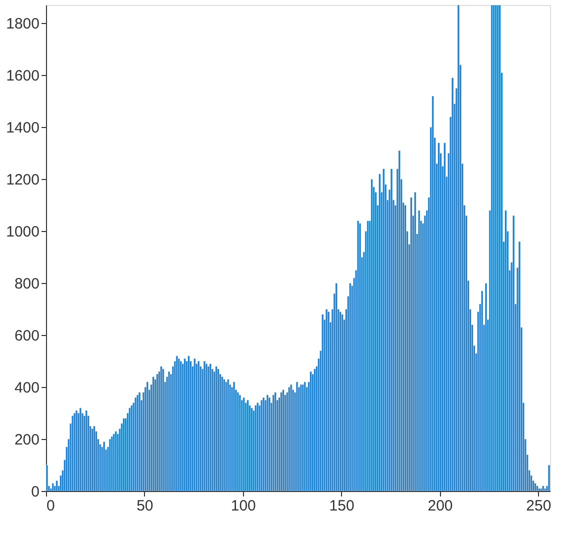 The image size is (570, 558). Describe the element at coordinates (243, 506) in the screenshot. I see `x-tick-label: 100` at that location.